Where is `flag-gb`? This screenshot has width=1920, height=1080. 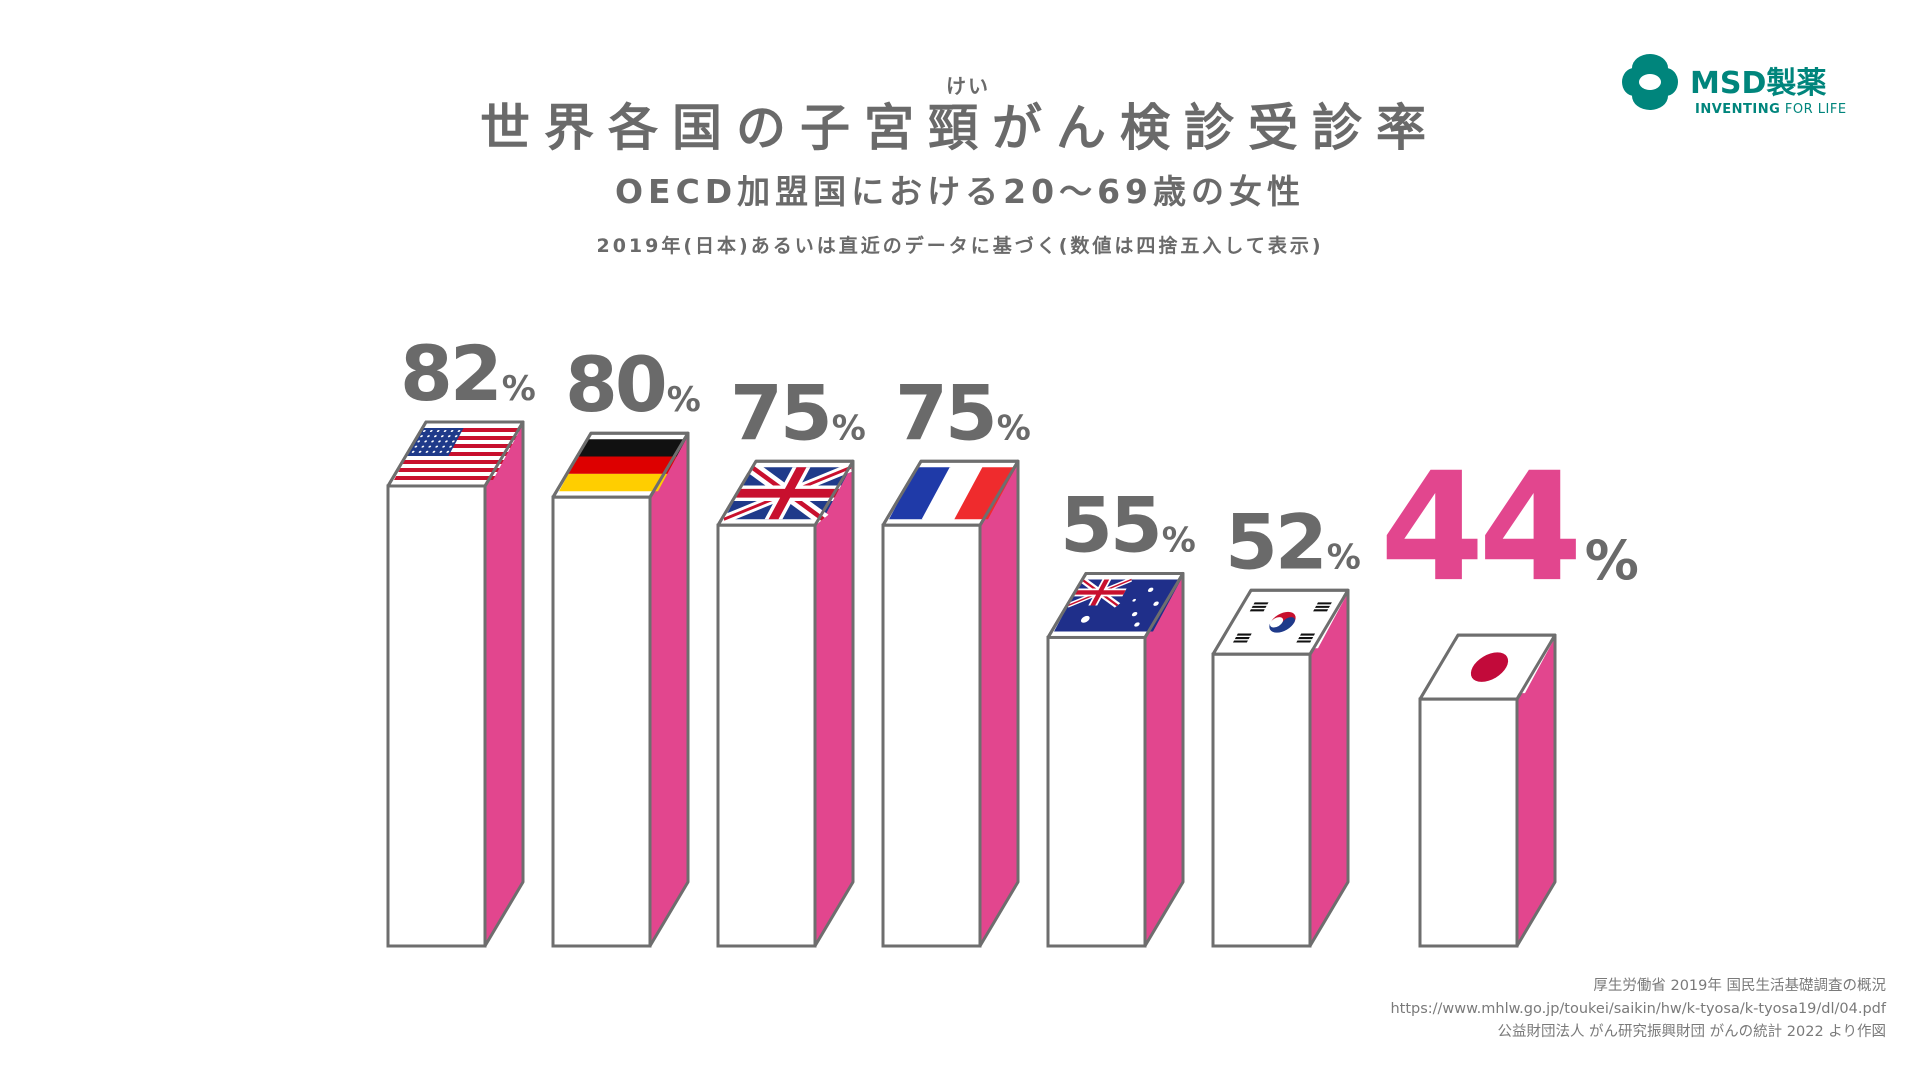 flag-gb is located at coordinates (787, 493).